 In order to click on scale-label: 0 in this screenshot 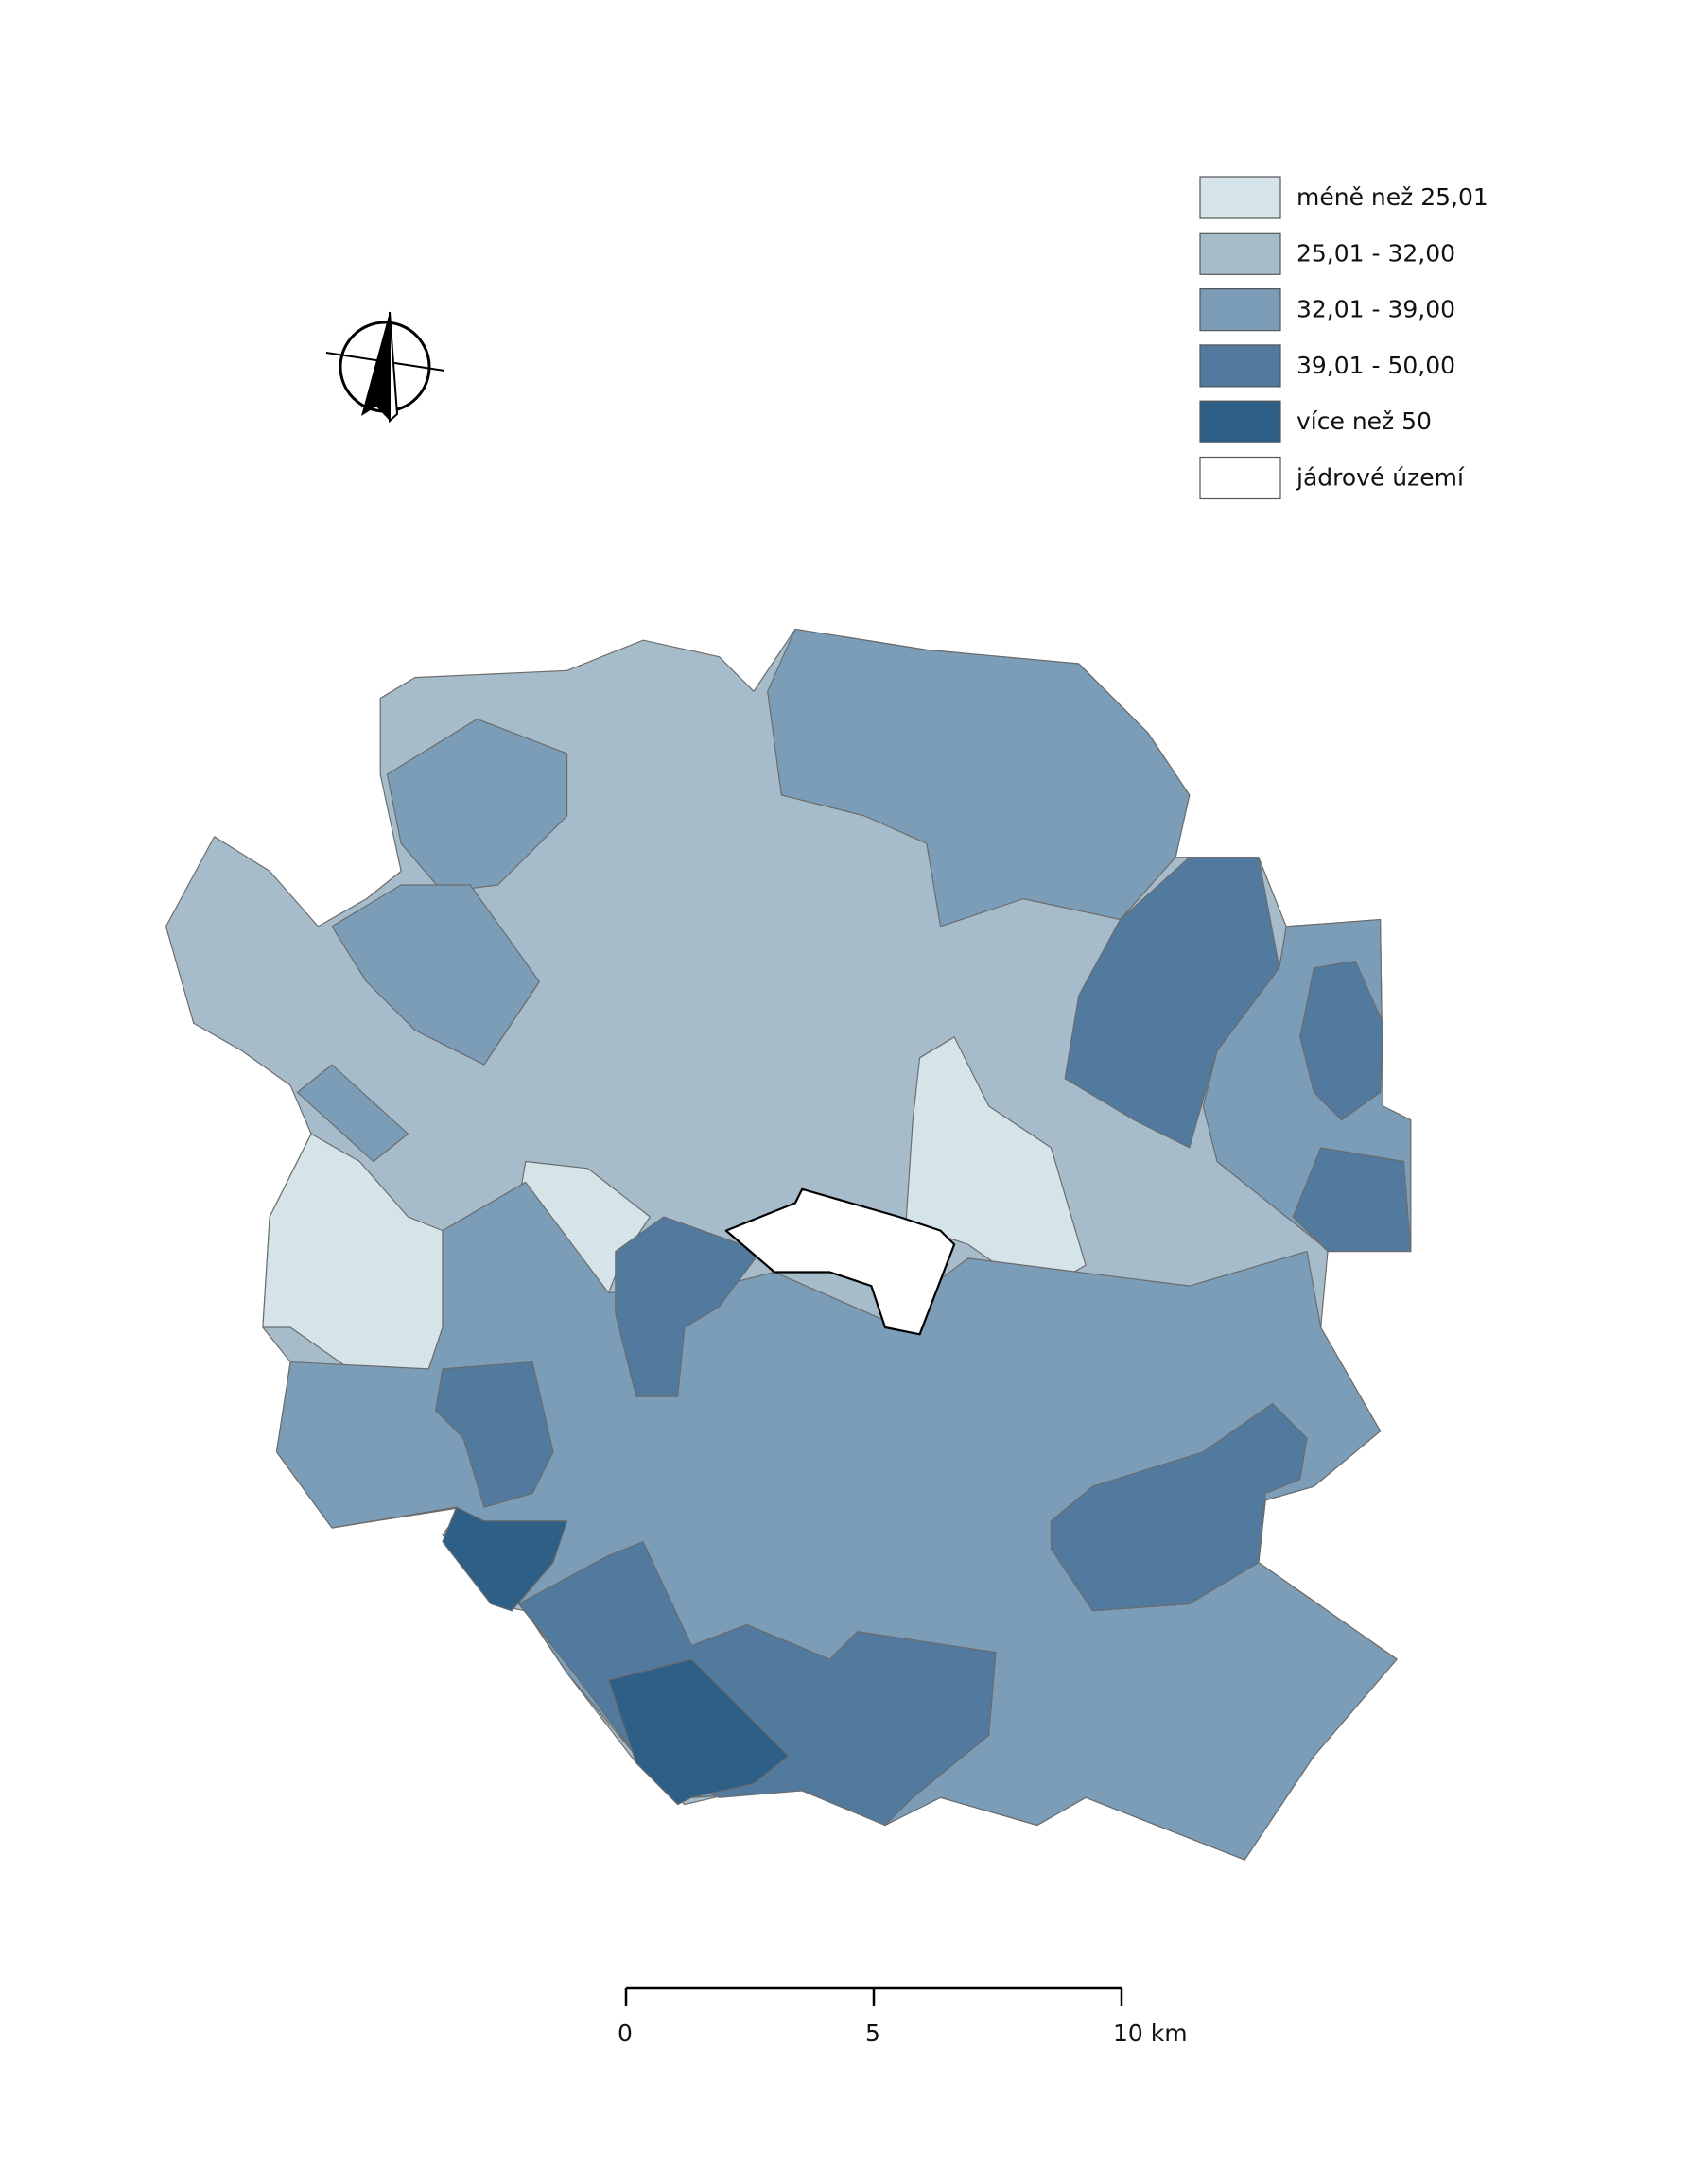, I will do `click(625, 2033)`.